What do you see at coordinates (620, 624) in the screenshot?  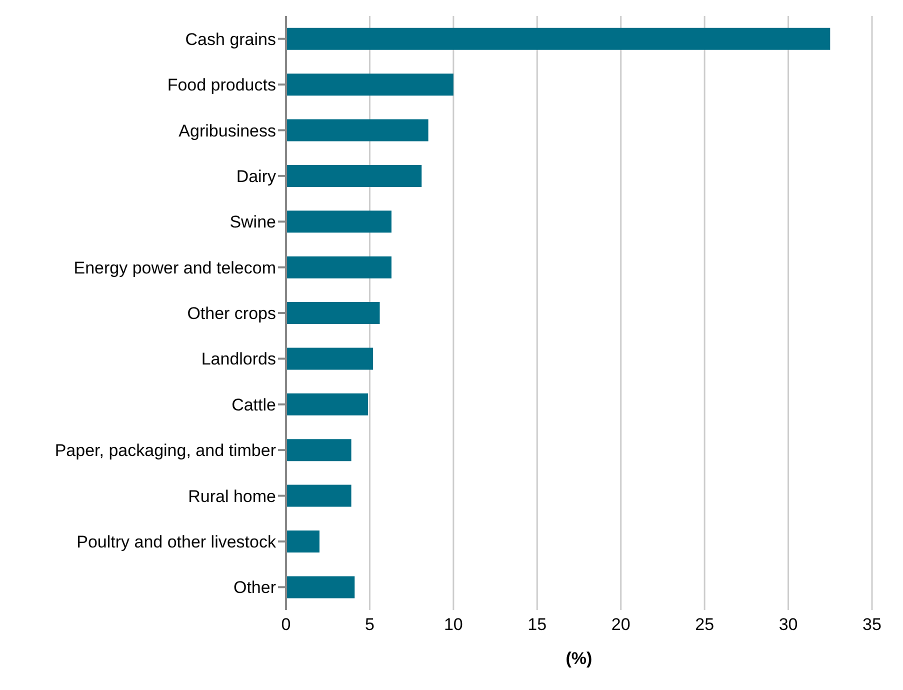 I see `x-tick-label: 20` at bounding box center [620, 624].